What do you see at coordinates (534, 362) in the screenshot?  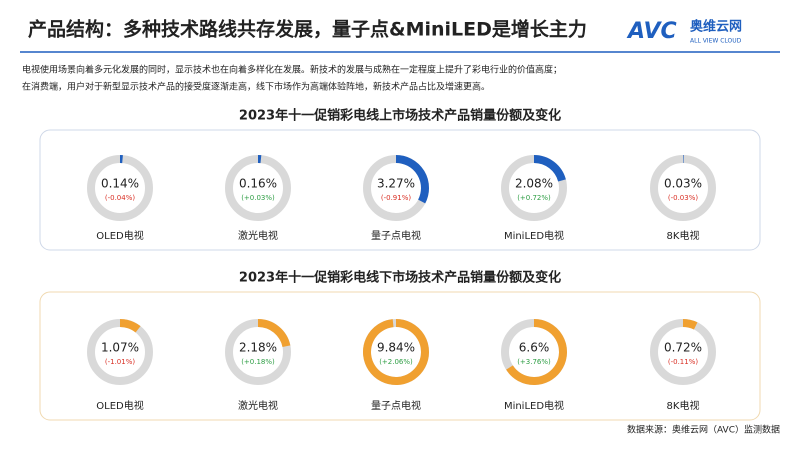 I see `change-label: (+3.76%)` at bounding box center [534, 362].